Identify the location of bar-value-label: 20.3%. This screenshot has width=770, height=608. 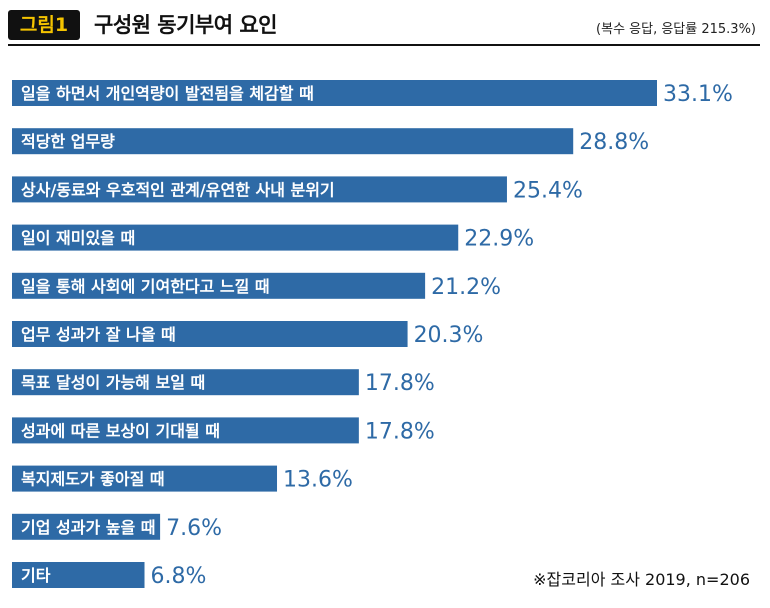
(449, 335).